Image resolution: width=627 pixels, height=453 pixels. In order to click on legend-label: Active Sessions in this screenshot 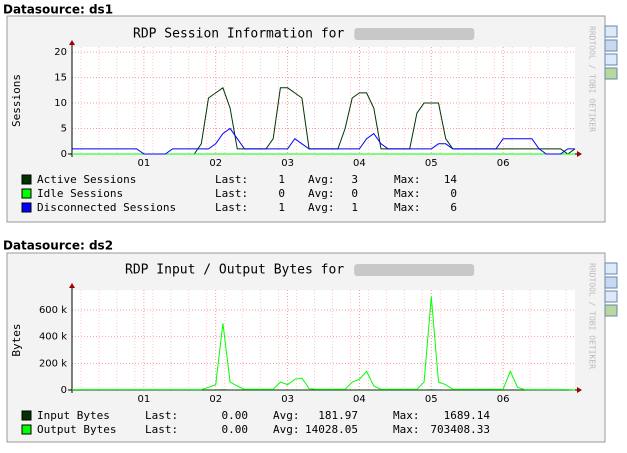, I will do `click(86, 179)`.